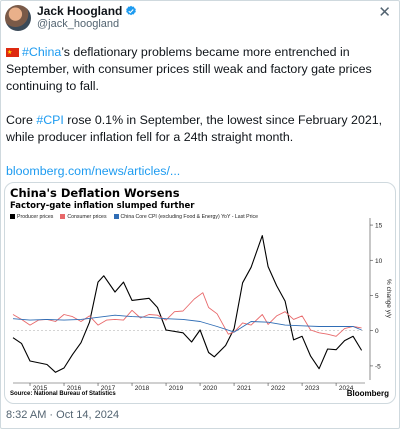  Describe the element at coordinates (78, 24) in the screenshot. I see `author-handle: @jack_hoogland` at that location.